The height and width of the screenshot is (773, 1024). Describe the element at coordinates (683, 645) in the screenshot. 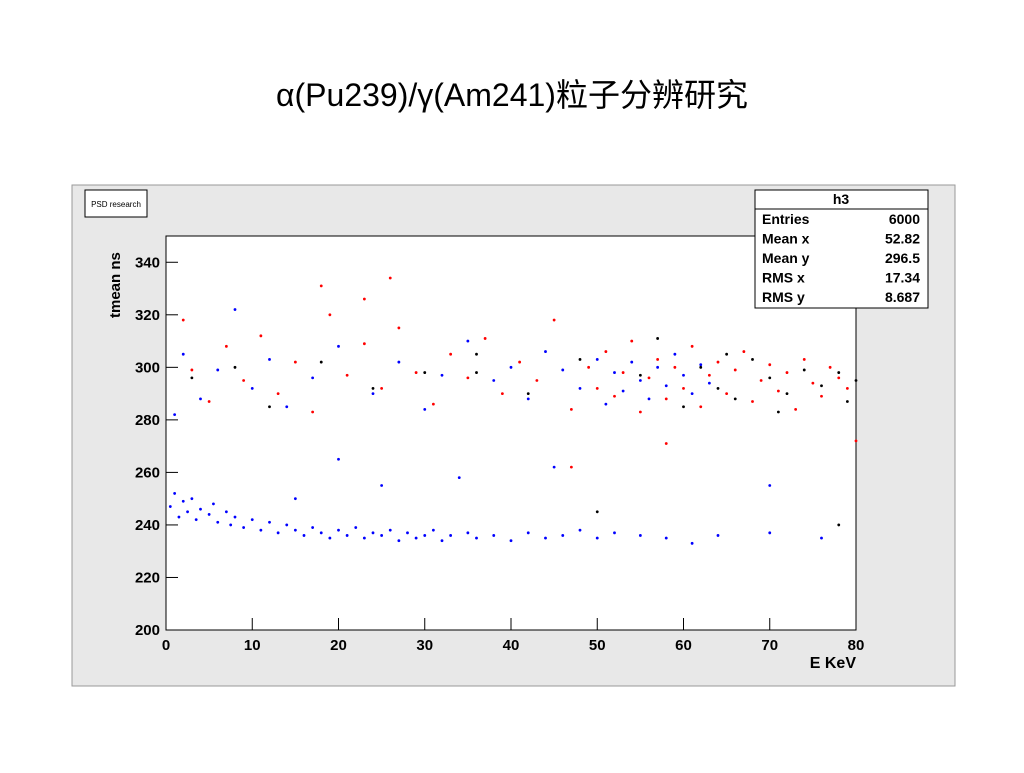

I see `x-tick-label: 60` at that location.